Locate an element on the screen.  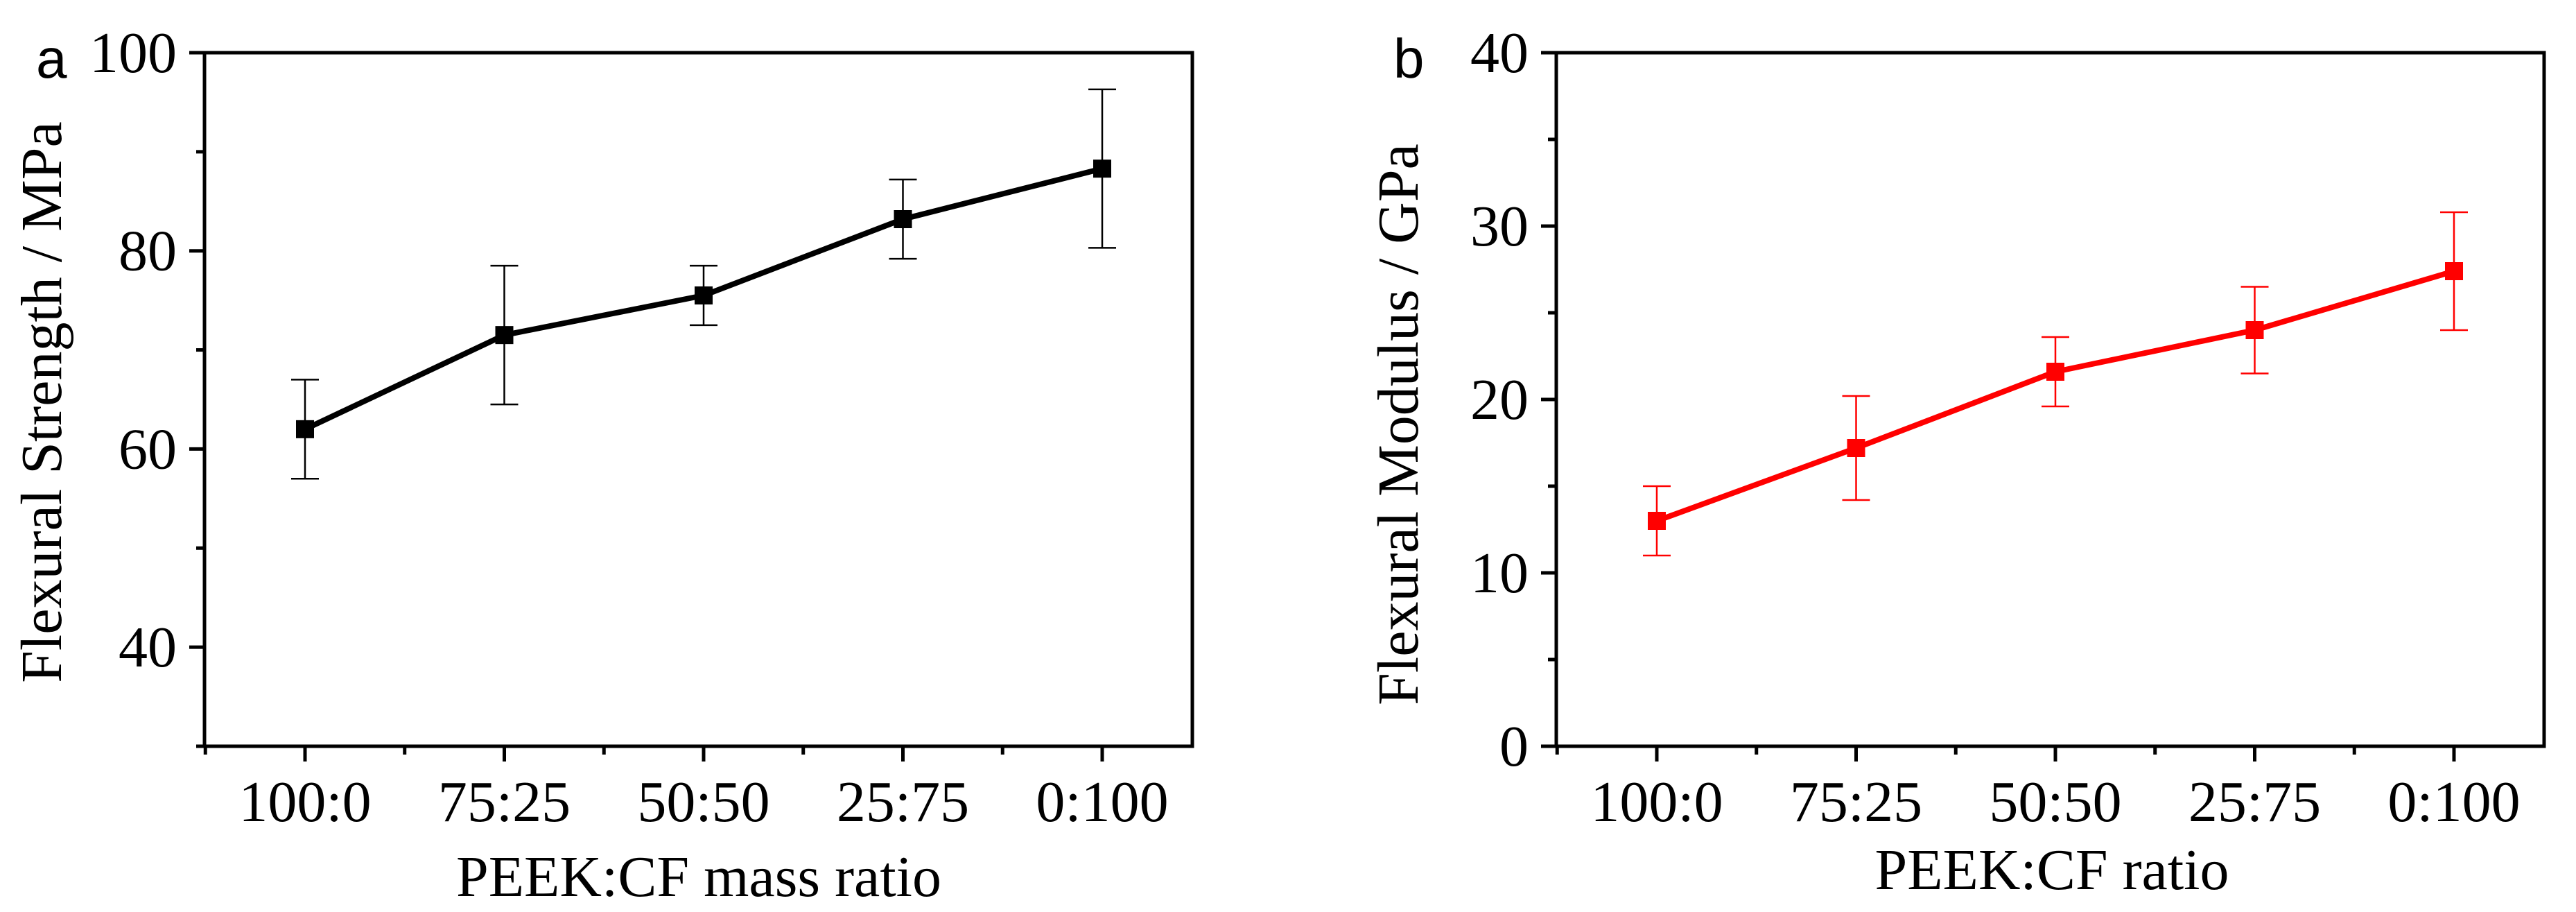
panel-a-letter: a is located at coordinates (51, 58).